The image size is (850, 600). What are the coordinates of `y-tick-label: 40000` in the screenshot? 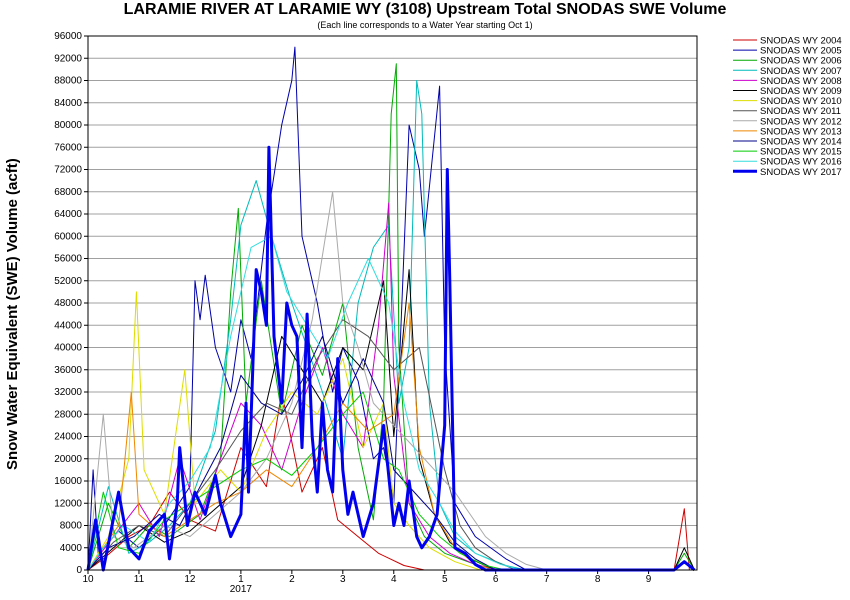 It's located at (68, 348).